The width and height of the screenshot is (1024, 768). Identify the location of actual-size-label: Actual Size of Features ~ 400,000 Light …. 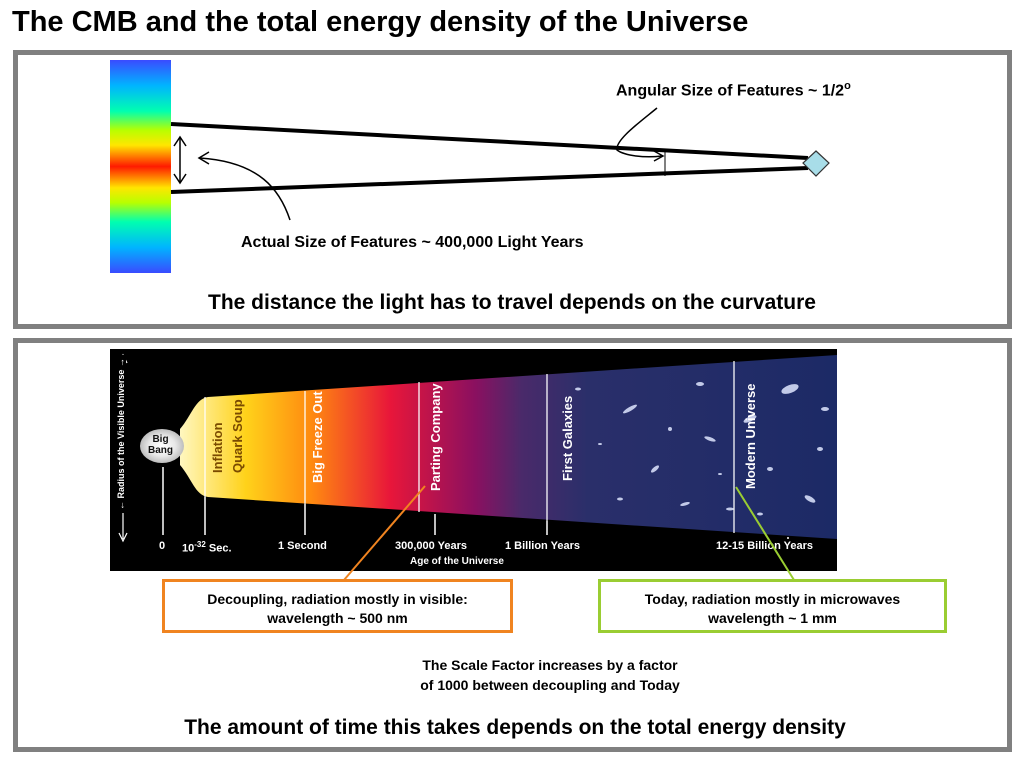
(412, 242).